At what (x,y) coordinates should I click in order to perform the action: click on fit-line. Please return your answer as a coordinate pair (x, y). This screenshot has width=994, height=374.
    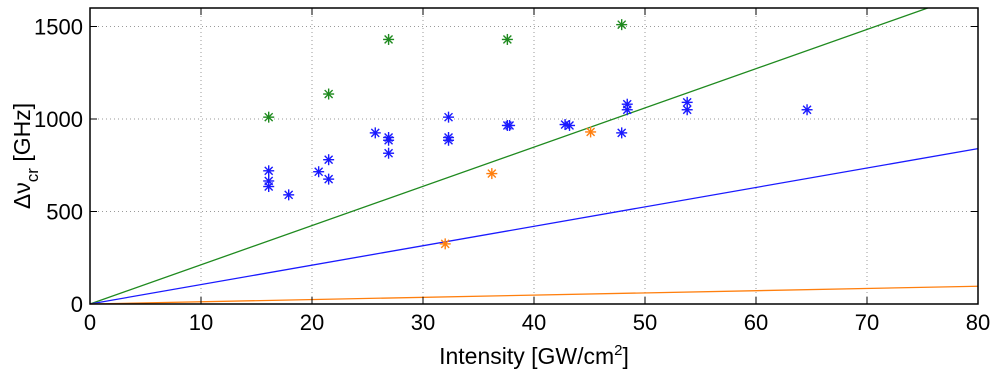
    Looking at the image, I should click on (534, 295).